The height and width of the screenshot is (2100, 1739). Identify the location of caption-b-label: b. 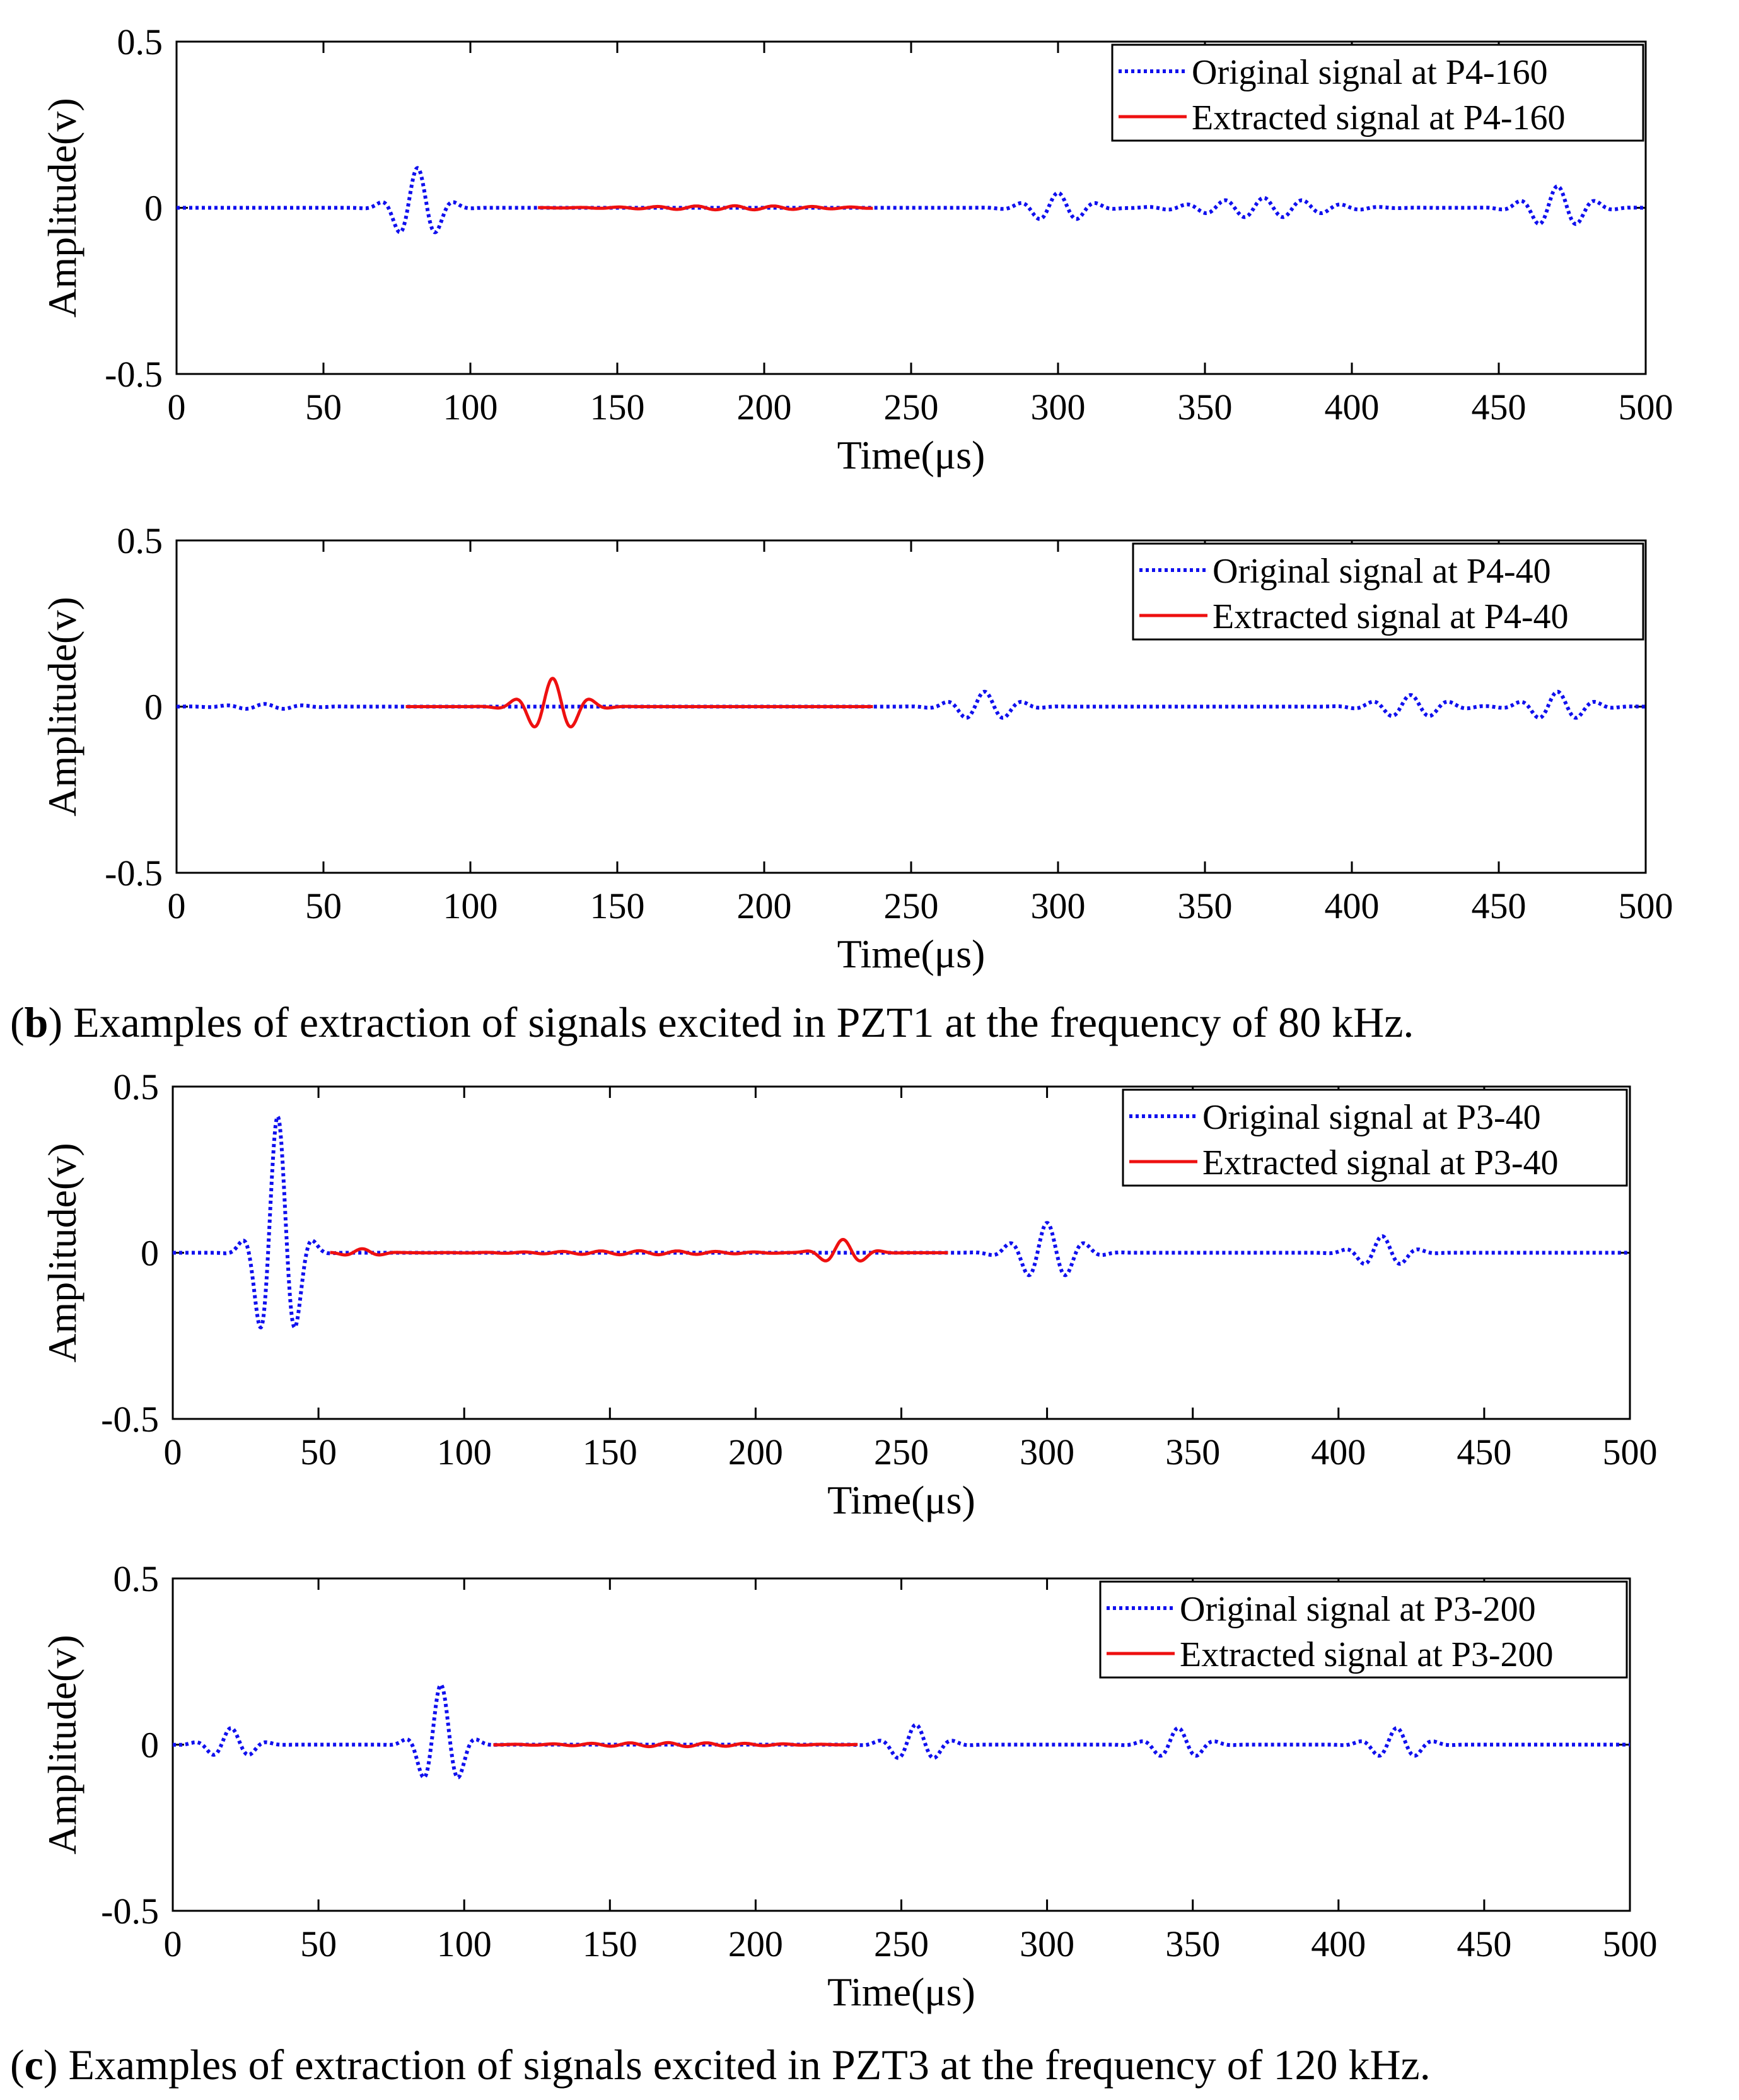
(37, 1022).